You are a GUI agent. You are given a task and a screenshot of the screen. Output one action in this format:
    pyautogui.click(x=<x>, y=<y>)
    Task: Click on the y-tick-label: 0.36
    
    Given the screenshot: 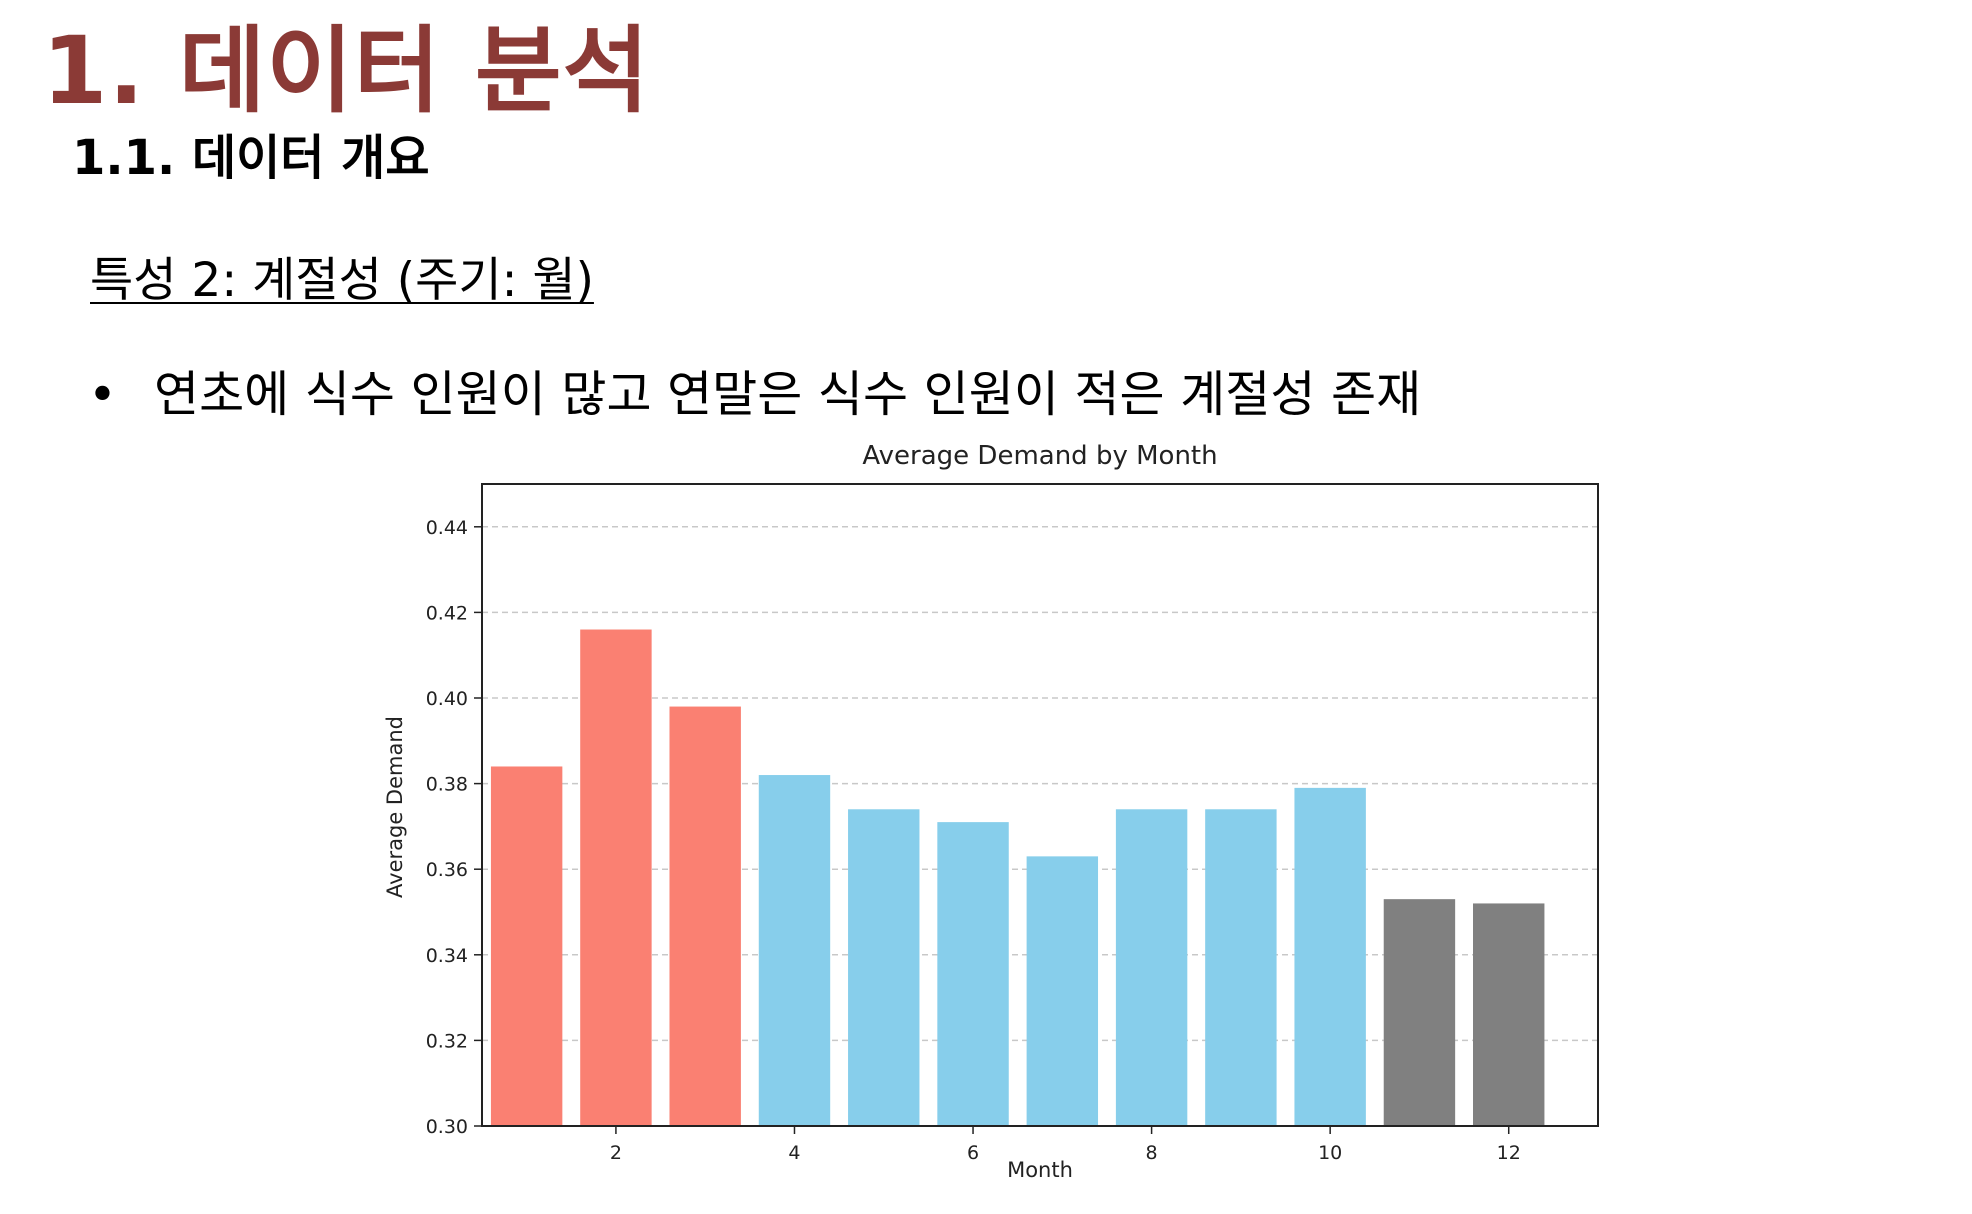 What is the action you would take?
    pyautogui.click(x=447, y=870)
    